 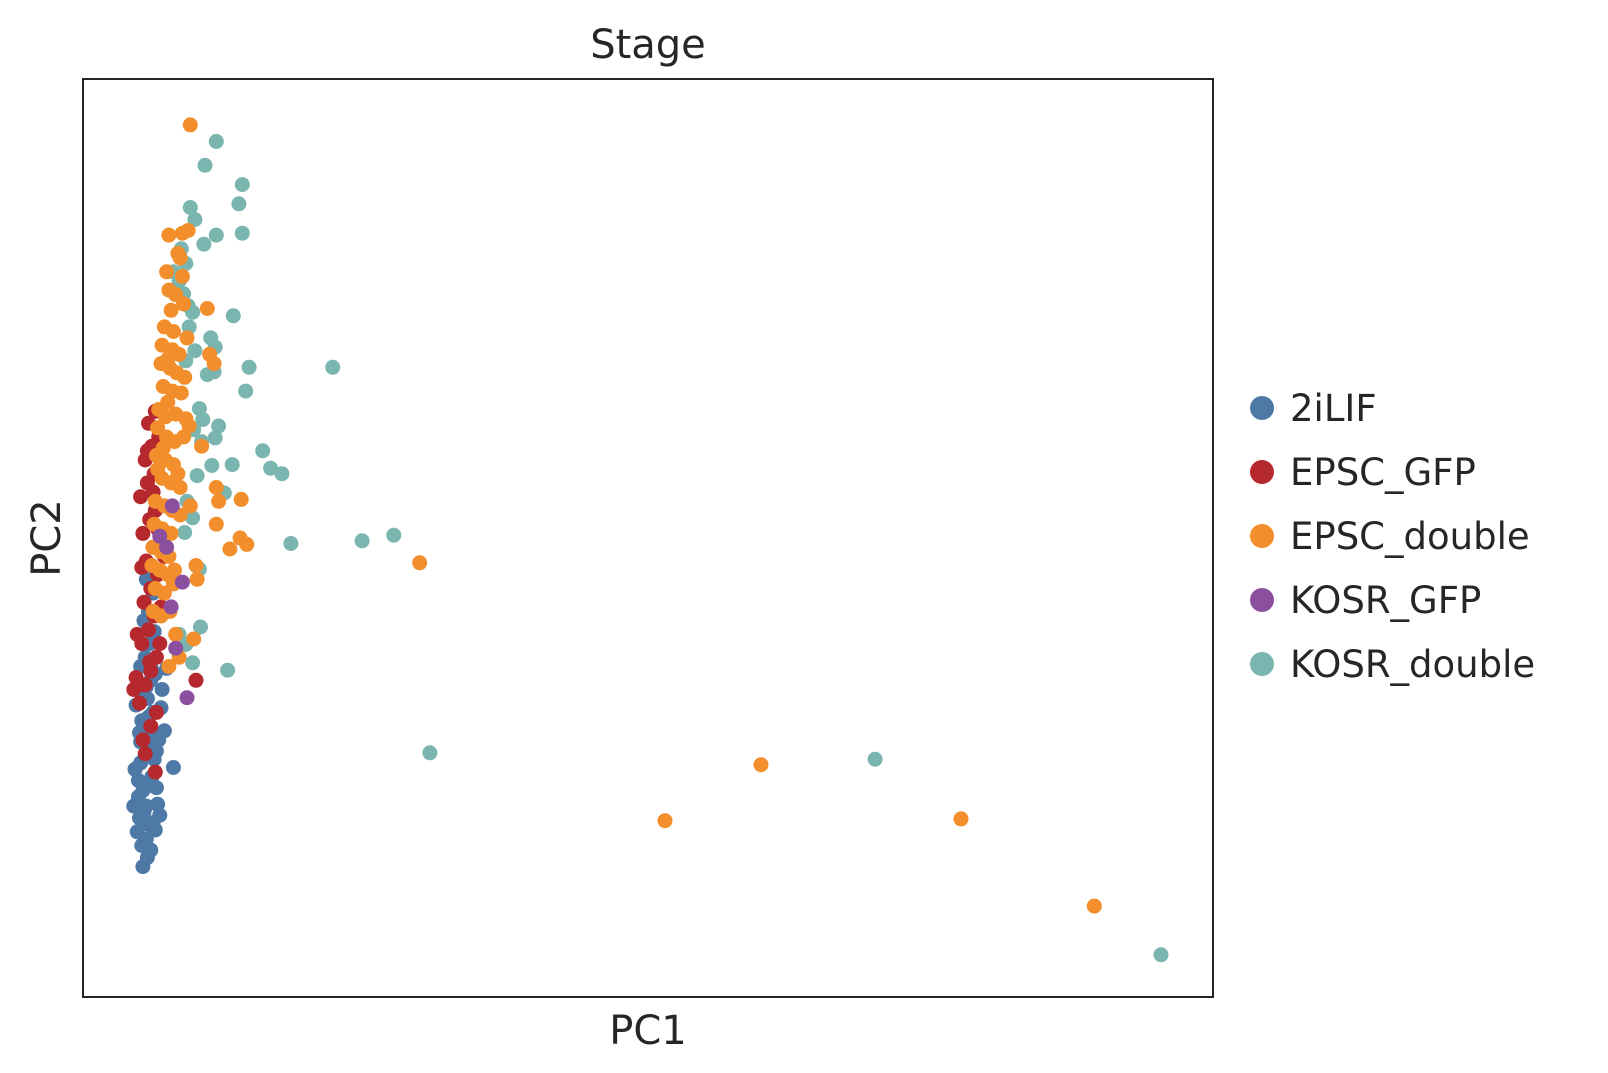 I want to click on legend-item-2ilif: 2iLIF, so click(x=1313, y=408).